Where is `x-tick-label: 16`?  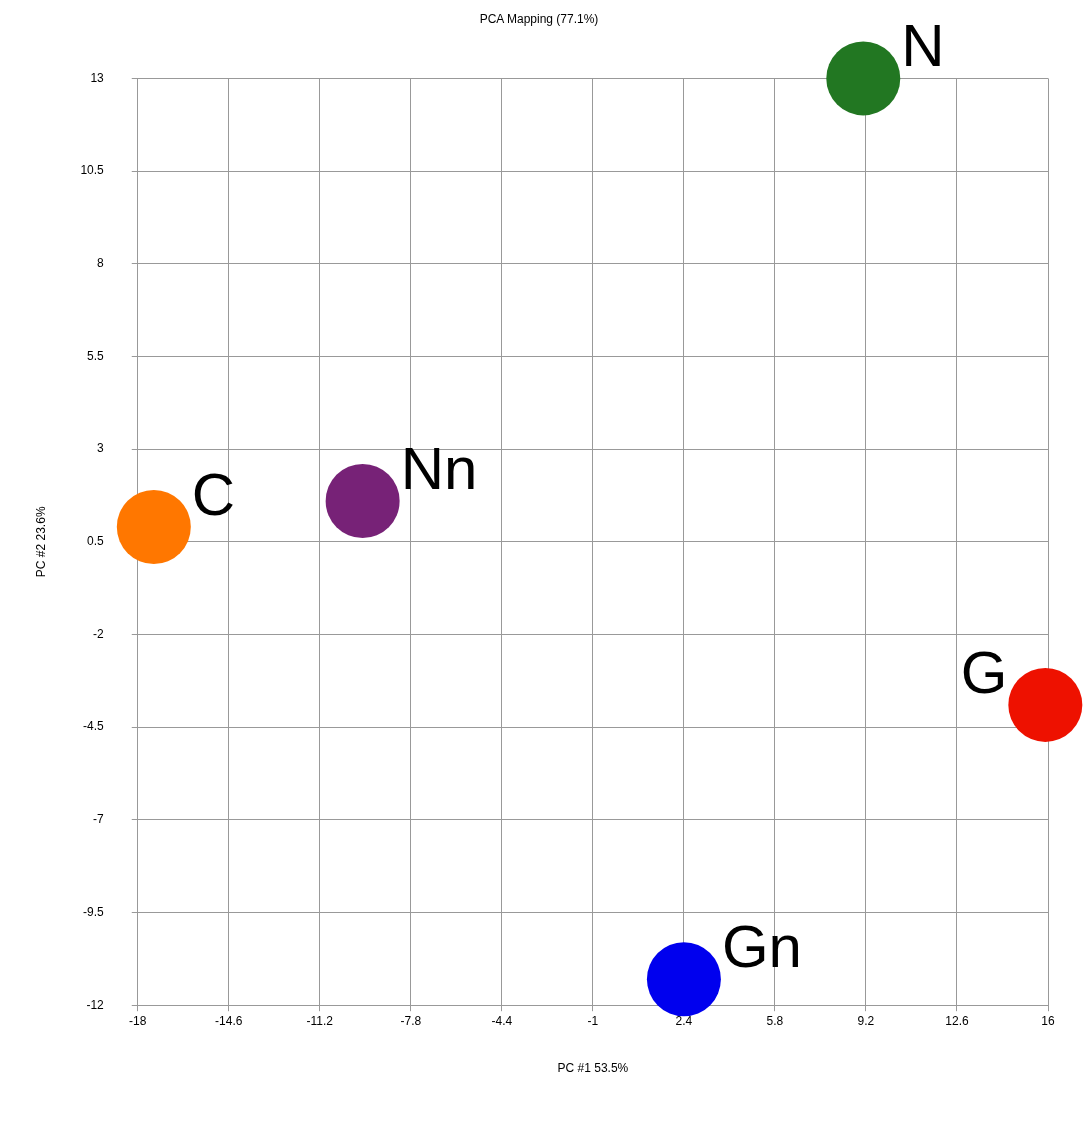 x-tick-label: 16 is located at coordinates (1048, 1020).